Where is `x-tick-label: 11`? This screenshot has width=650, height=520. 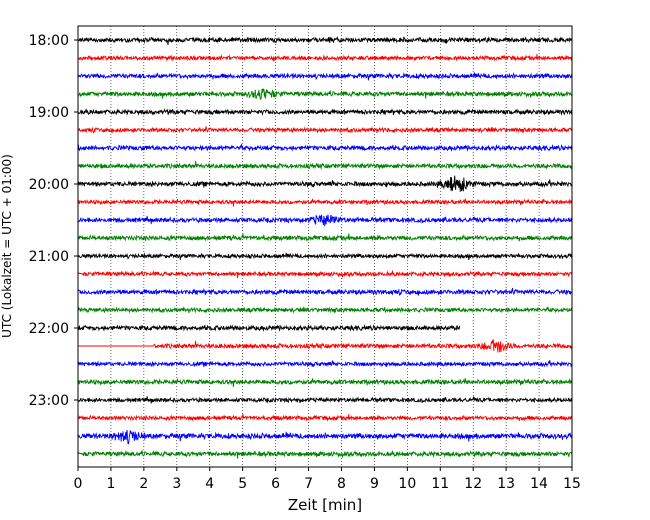
x-tick-label: 11 is located at coordinates (440, 484).